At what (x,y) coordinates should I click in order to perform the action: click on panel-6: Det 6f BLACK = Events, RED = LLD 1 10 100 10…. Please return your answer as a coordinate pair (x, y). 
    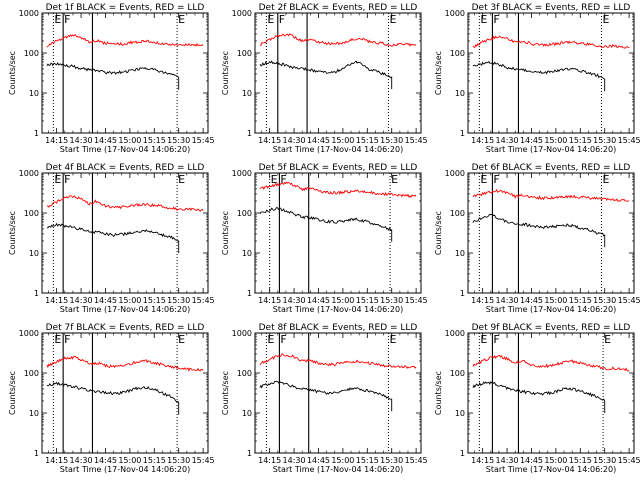
    Looking at the image, I should click on (537, 238).